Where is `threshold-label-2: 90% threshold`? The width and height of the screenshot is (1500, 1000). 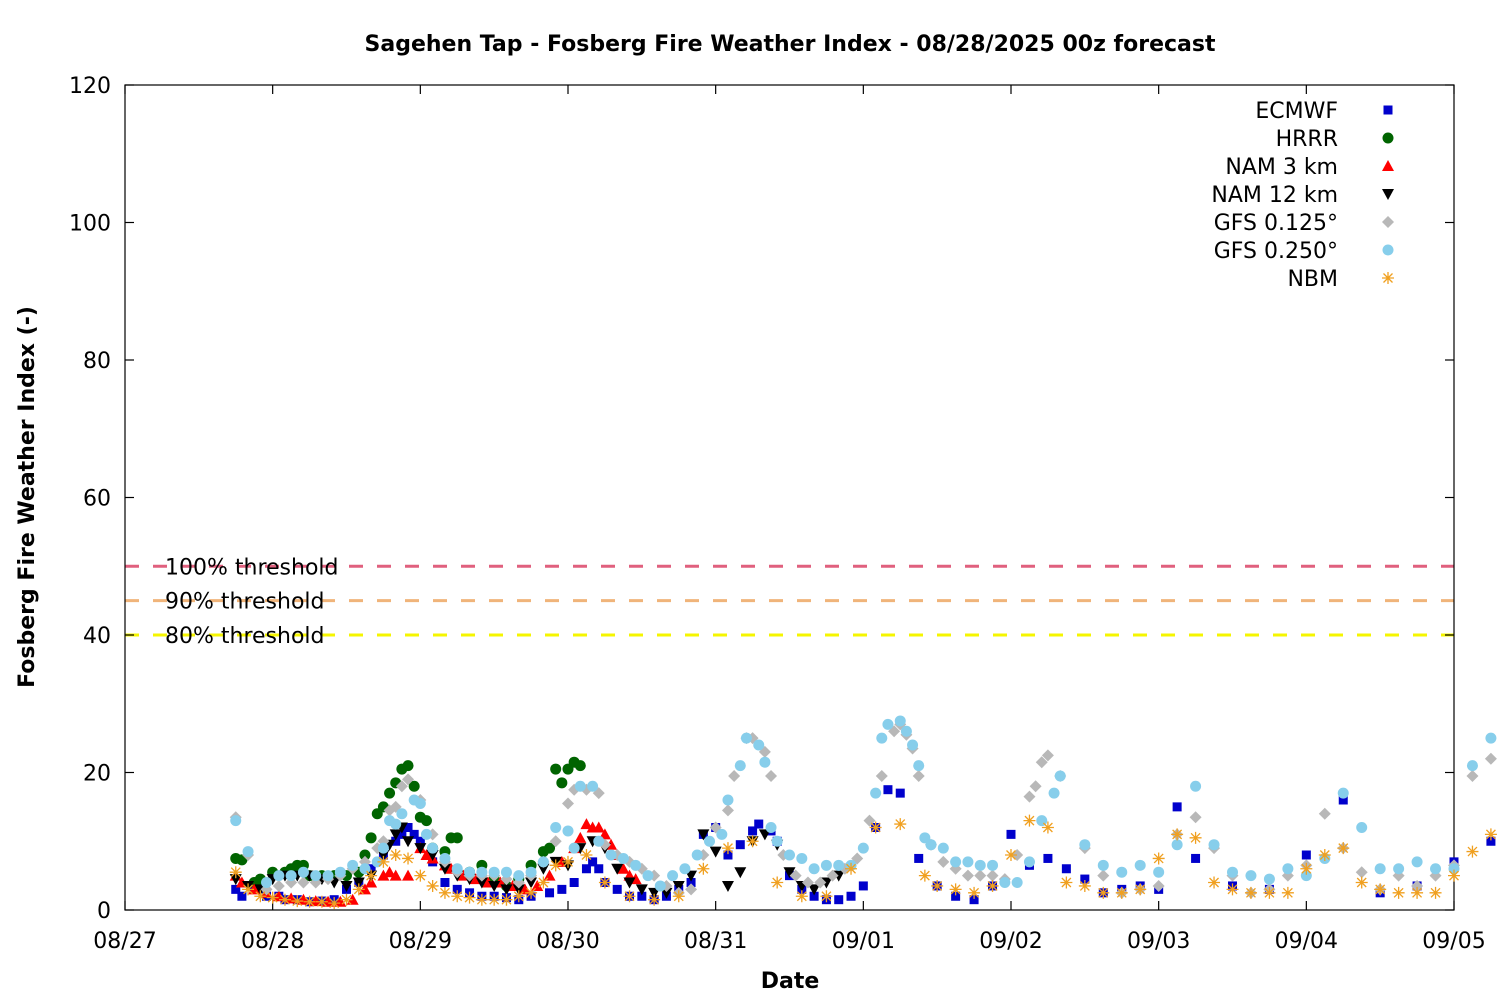 threshold-label-2: 90% threshold is located at coordinates (245, 602).